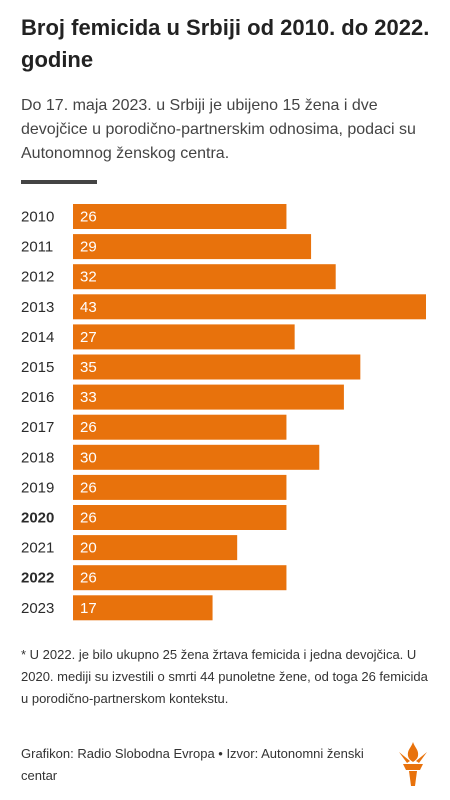 The width and height of the screenshot is (450, 800). I want to click on category-label-2015: 2015, so click(37, 367).